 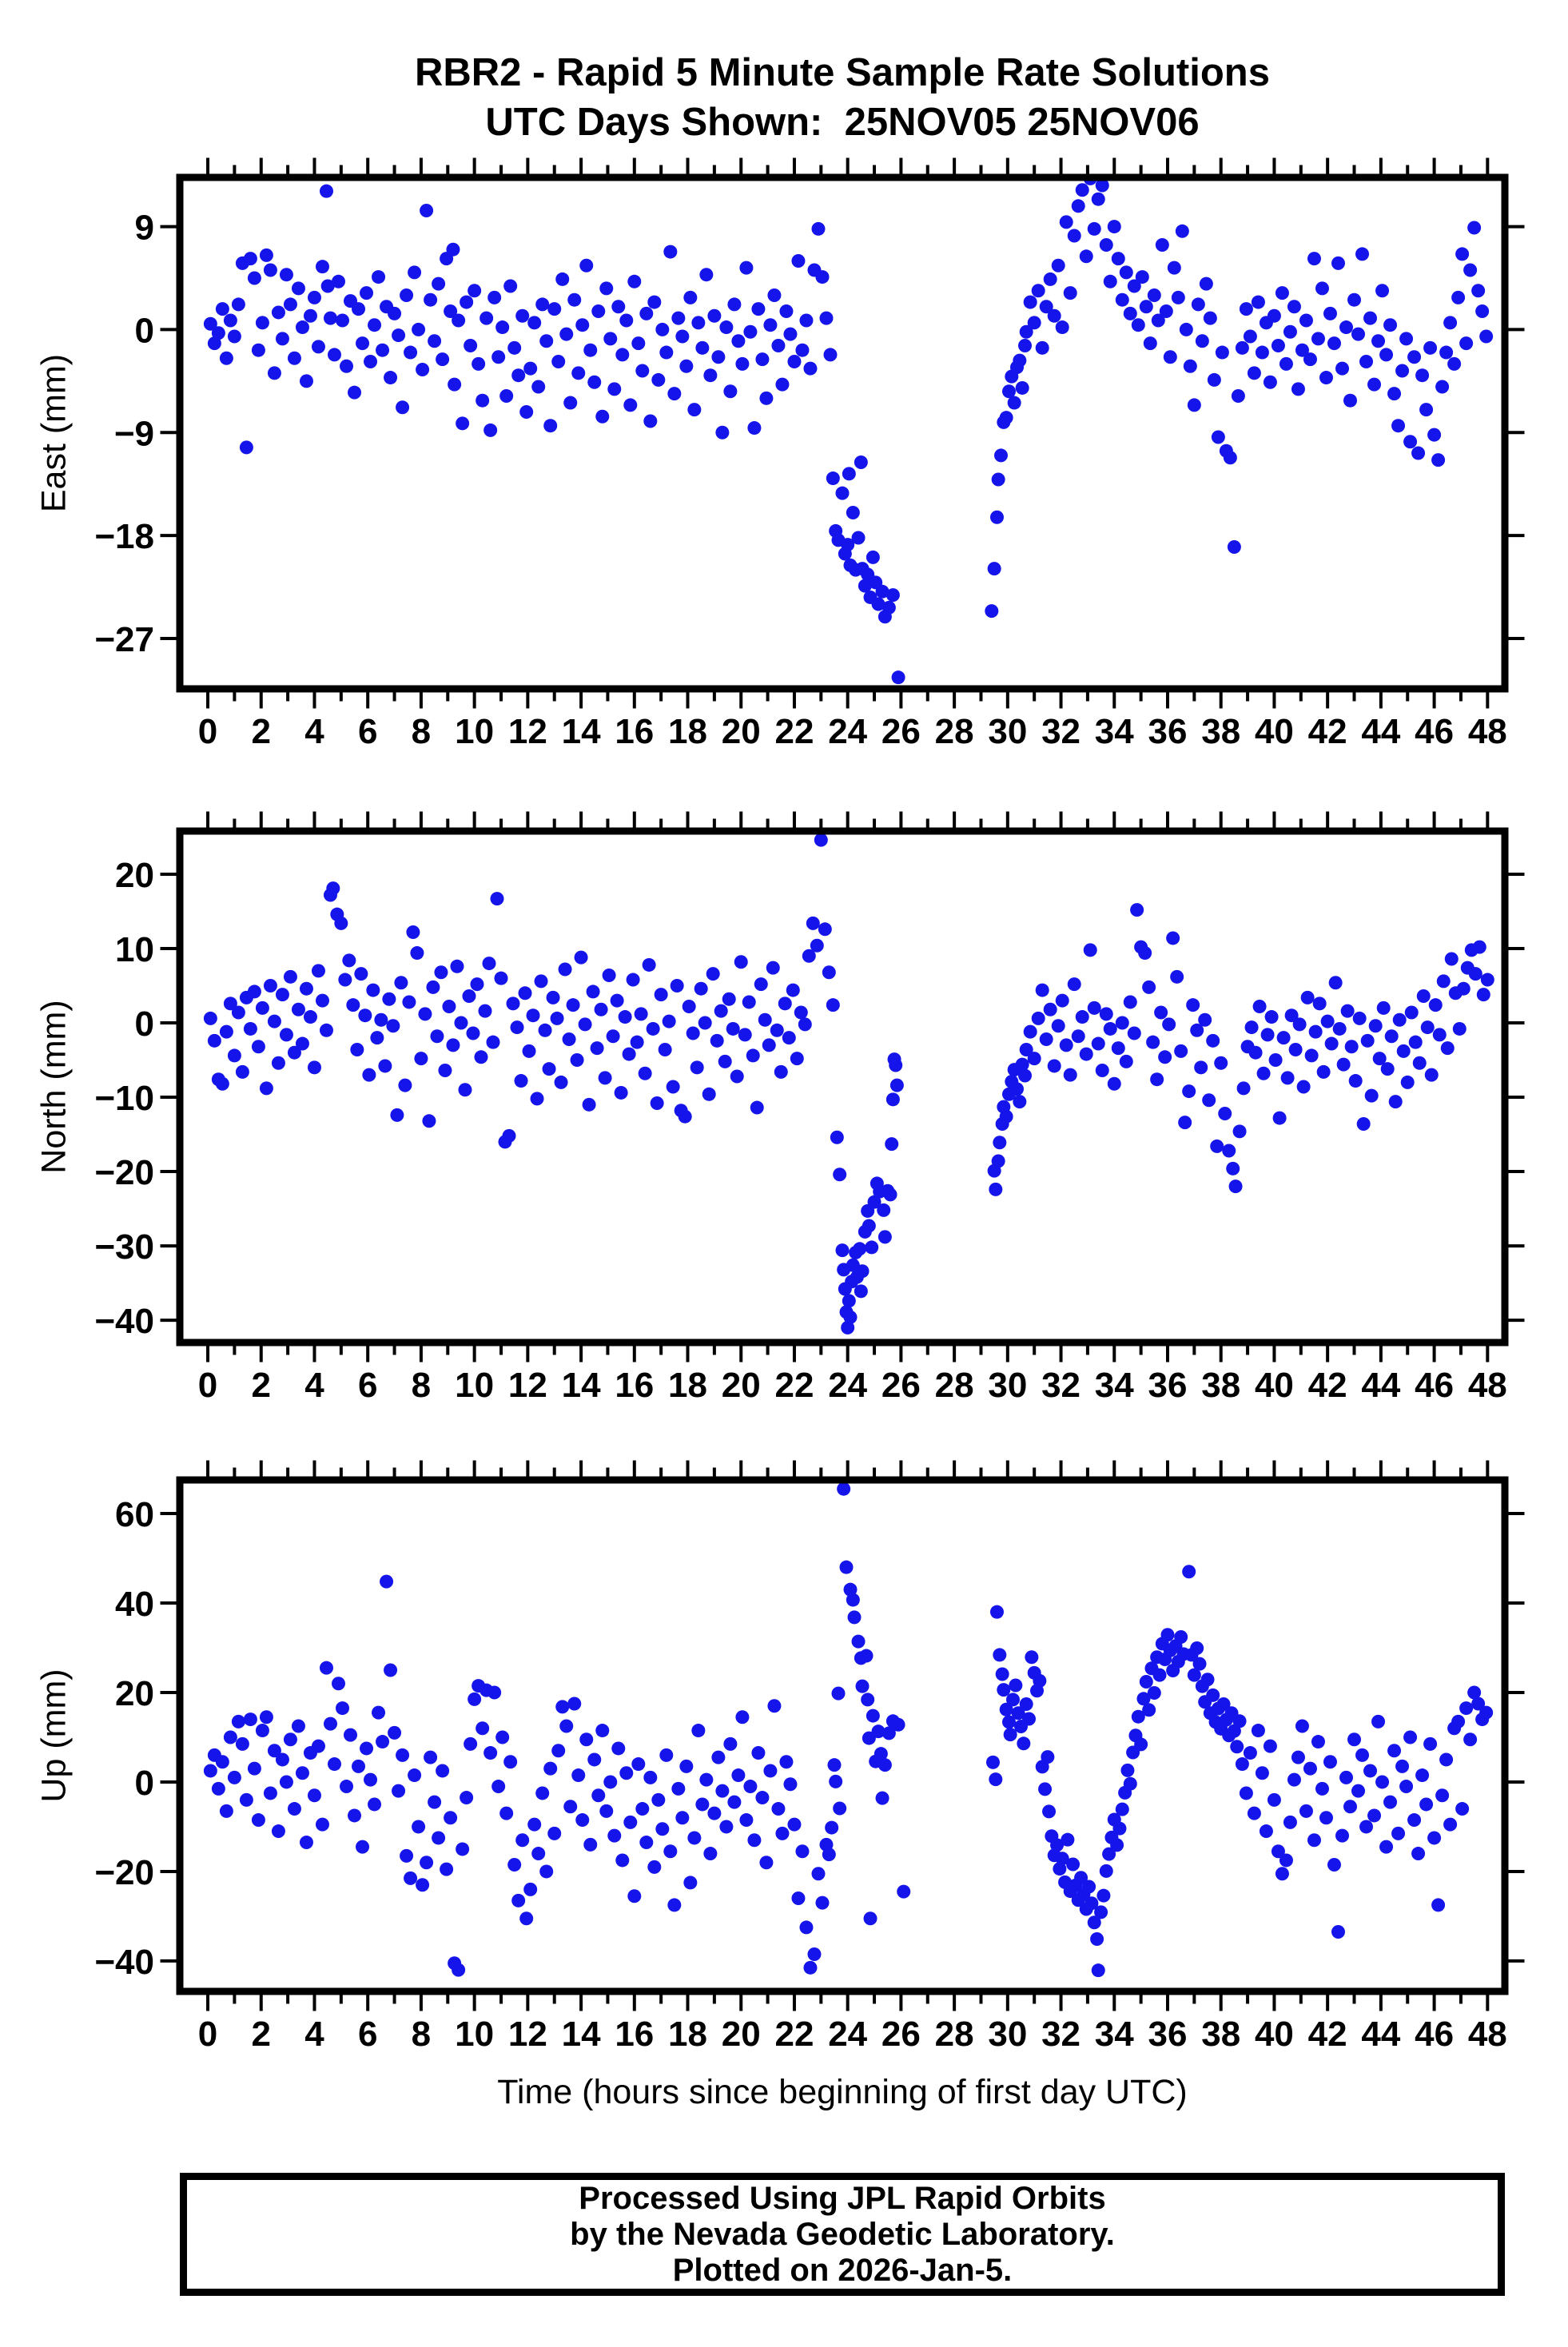 I want to click on x-tick-label: 8, so click(x=421, y=2035).